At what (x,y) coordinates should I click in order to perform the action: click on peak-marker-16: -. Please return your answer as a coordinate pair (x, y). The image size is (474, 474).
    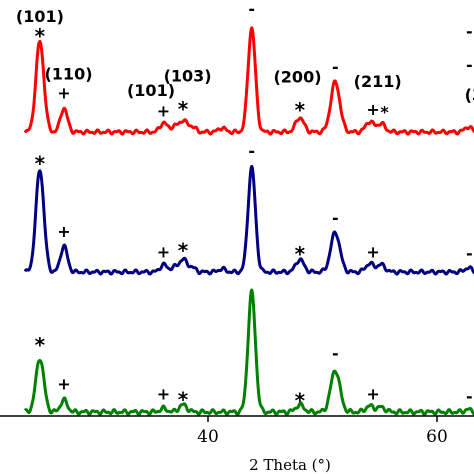
    Looking at the image, I should click on (469, 31).